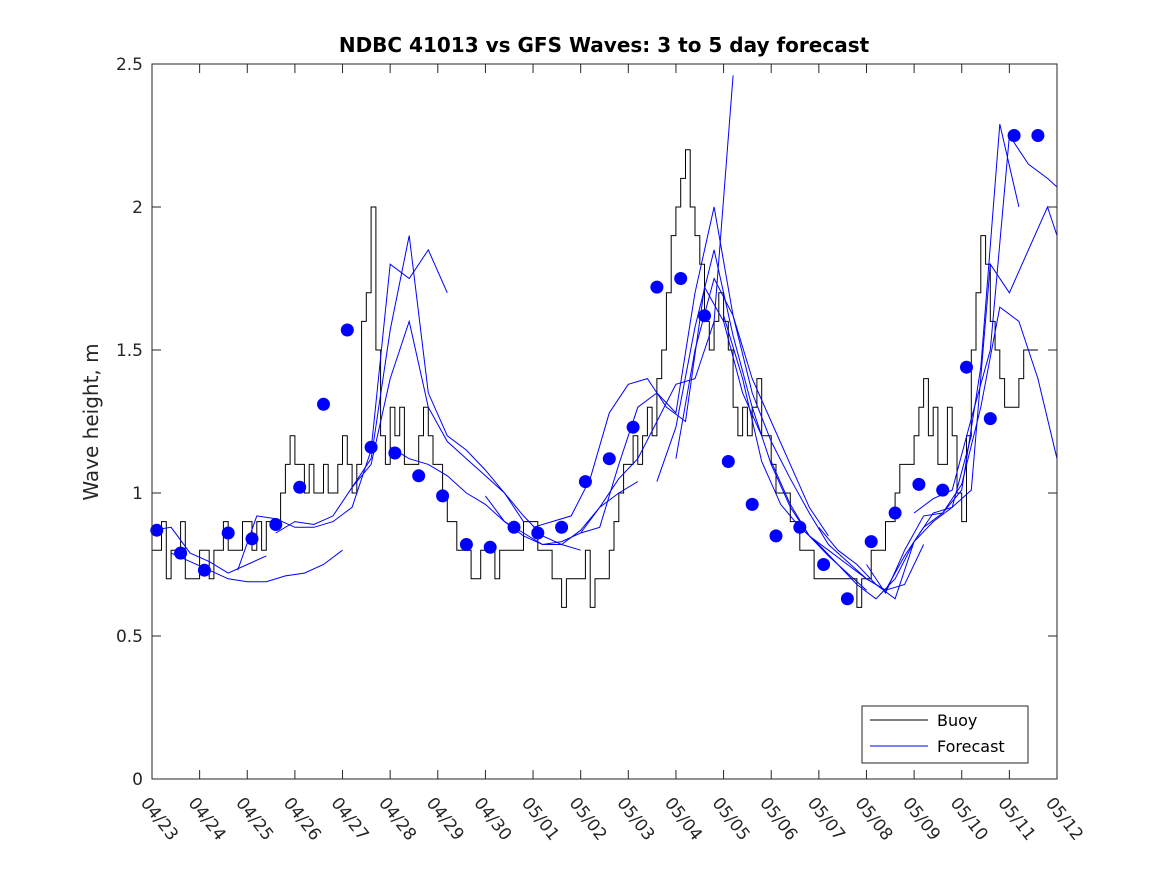  Describe the element at coordinates (129, 351) in the screenshot. I see `y-tick-label: 1.5` at that location.